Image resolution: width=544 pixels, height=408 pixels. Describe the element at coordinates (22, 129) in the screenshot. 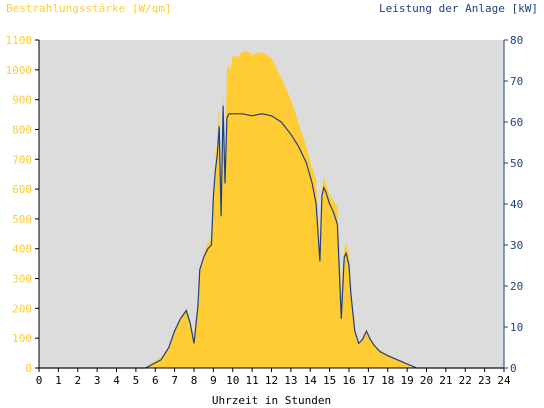

I see `left-tick-label: 800` at that location.